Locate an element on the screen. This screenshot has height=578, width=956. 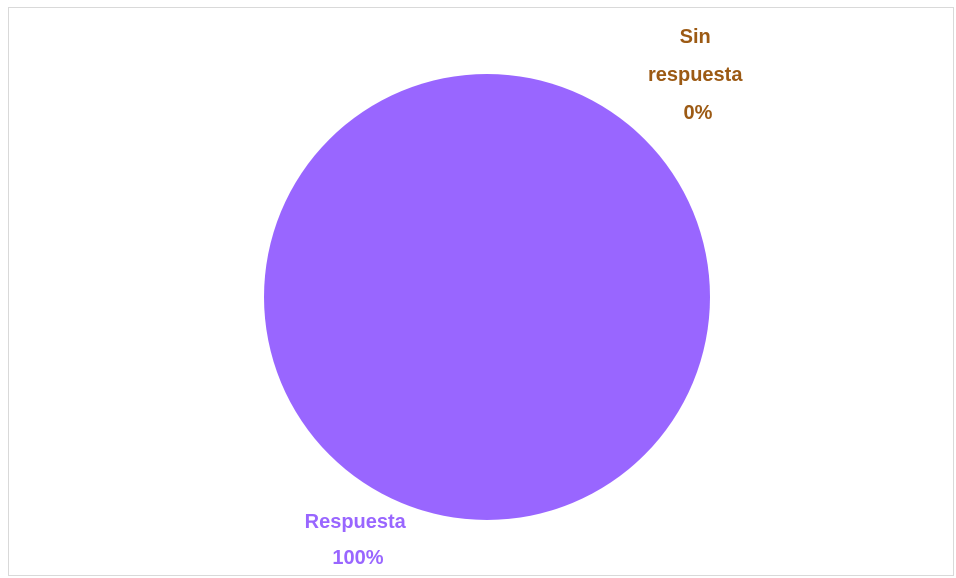
data-label-sin-respuesta-value: 0% is located at coordinates (698, 113).